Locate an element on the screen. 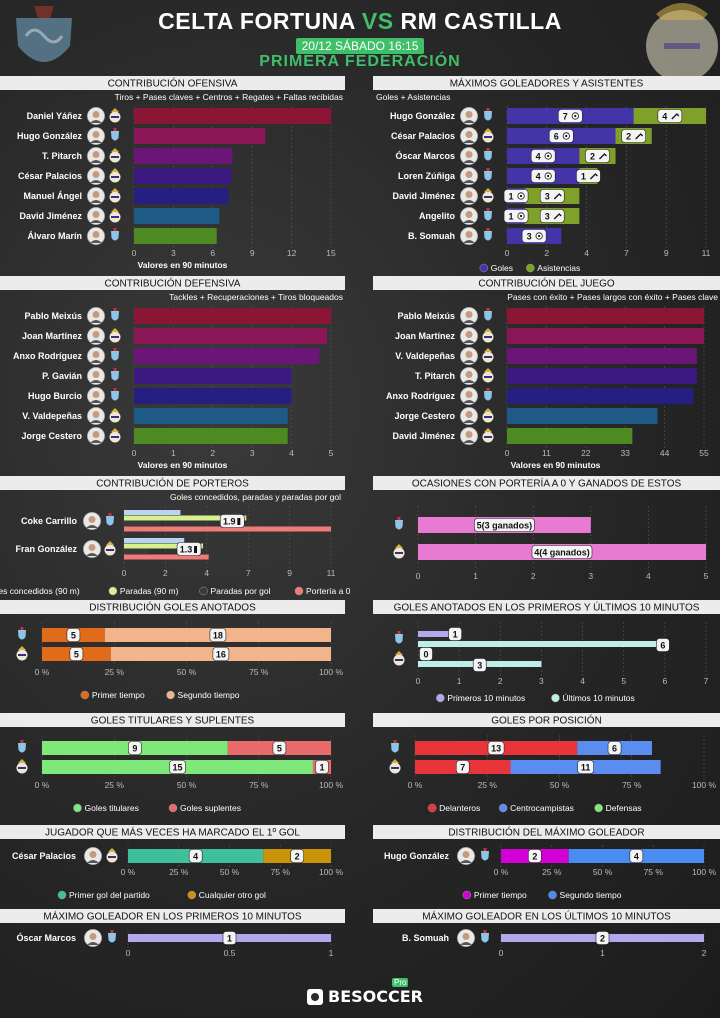 The height and width of the screenshot is (1018, 720). player-name: Fran González is located at coordinates (46, 549).